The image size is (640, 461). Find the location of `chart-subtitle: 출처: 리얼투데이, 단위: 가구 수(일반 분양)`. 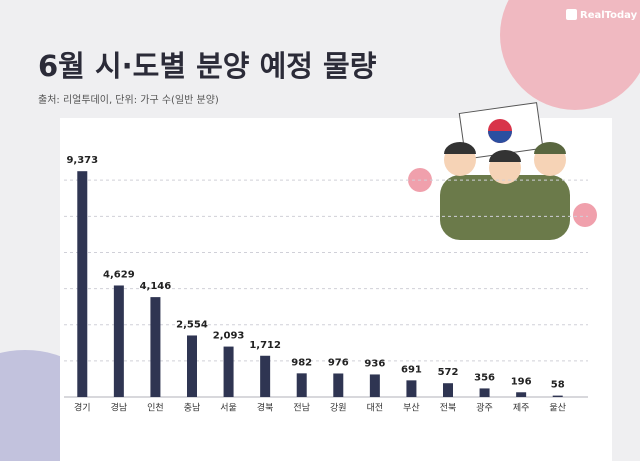

chart-subtitle: 출처: 리얼투데이, 단위: 가구 수(일반 분양) is located at coordinates (128, 99).